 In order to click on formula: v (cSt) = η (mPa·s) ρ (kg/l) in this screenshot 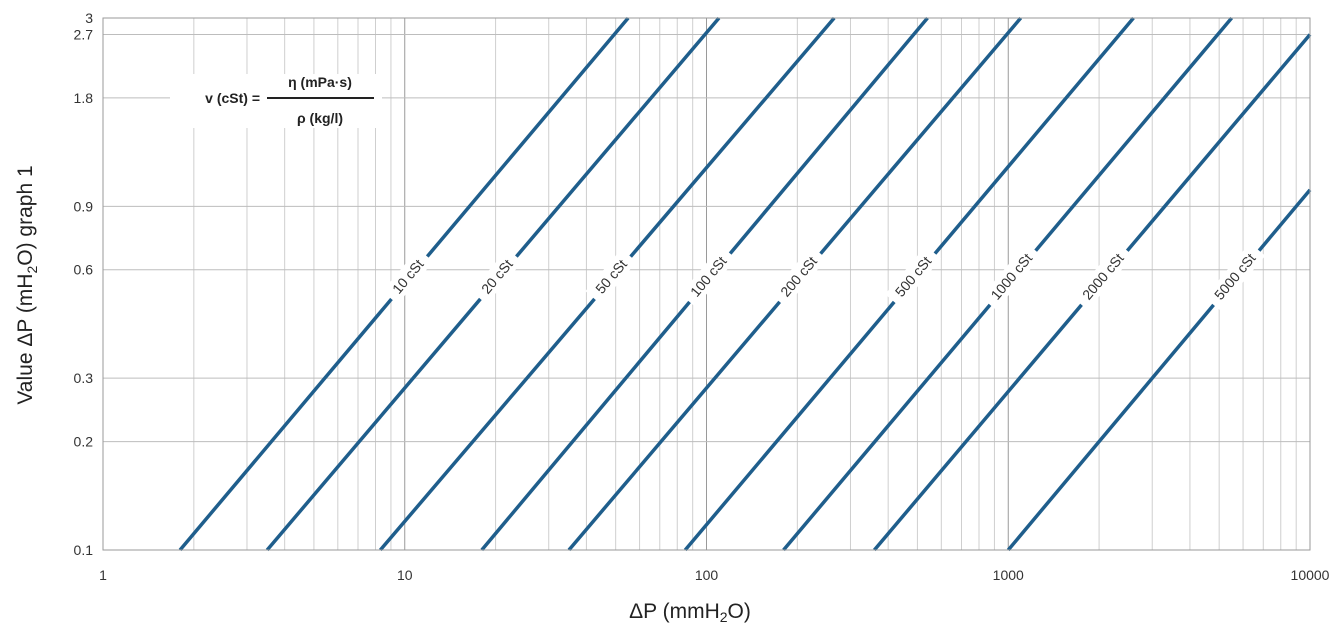, I will do `click(276, 101)`.